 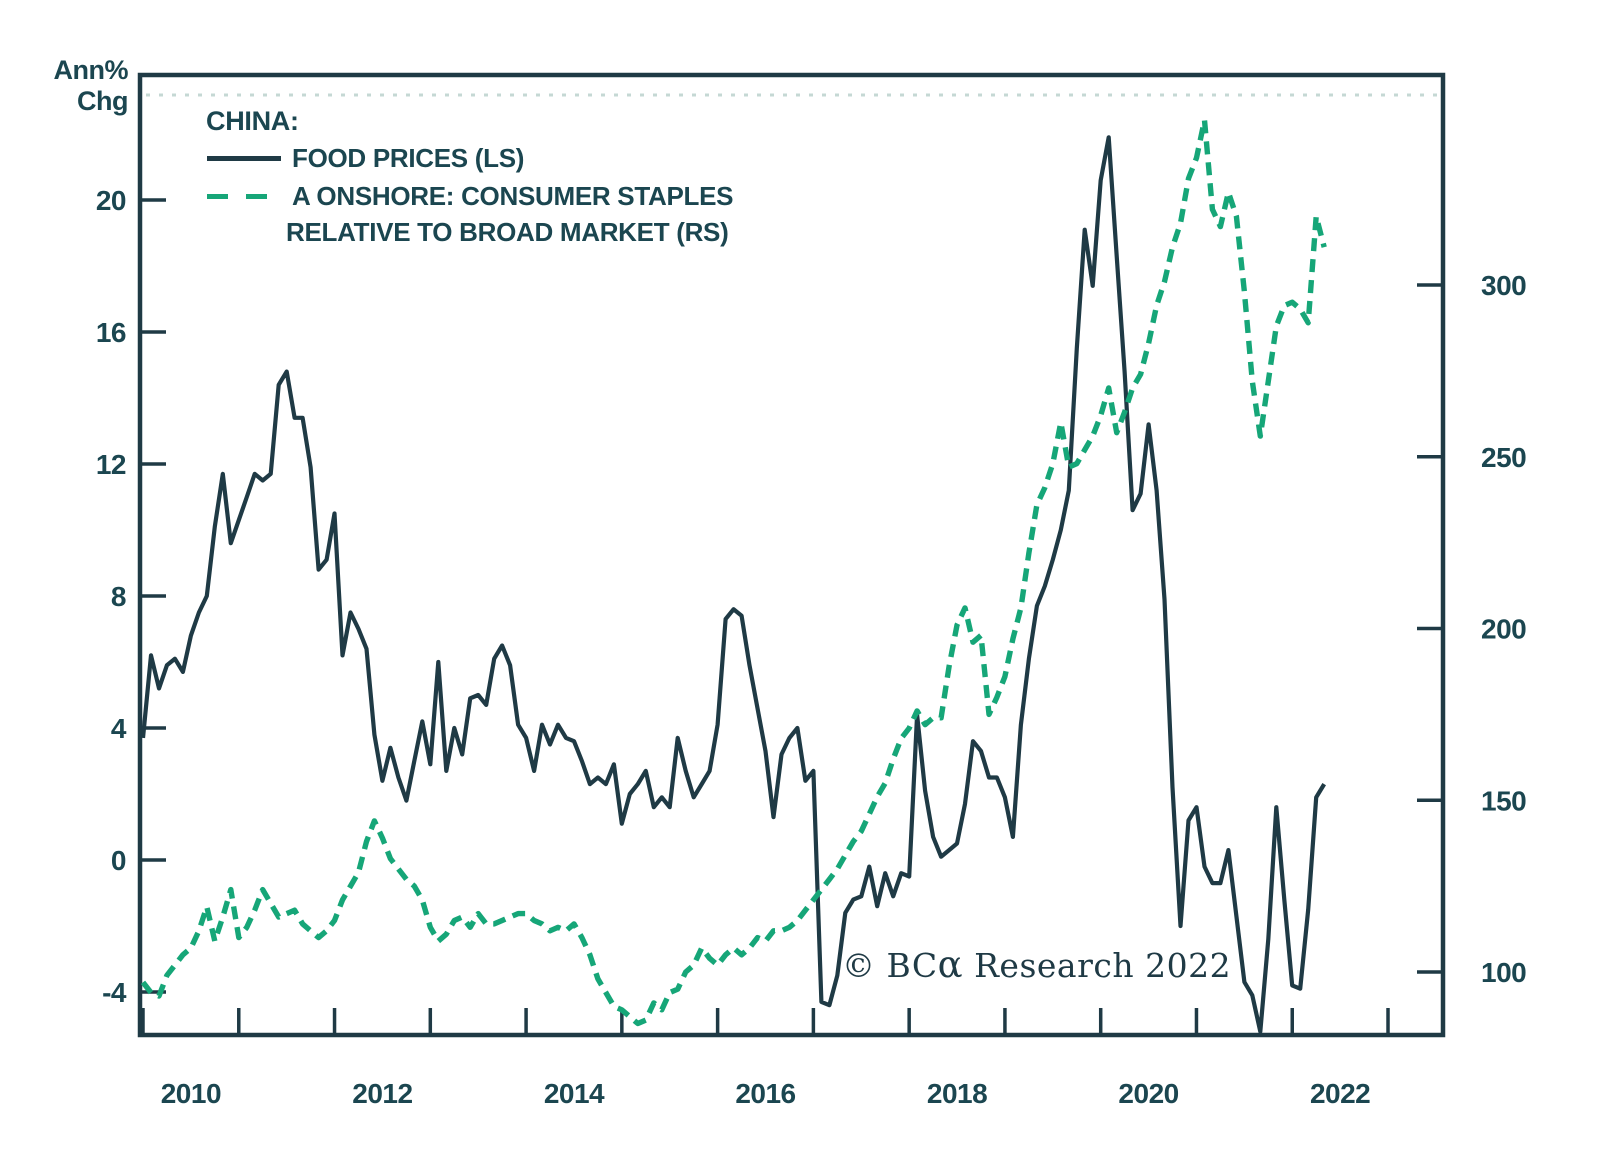 I want to click on legend-title: CHINA:, so click(x=252, y=121).